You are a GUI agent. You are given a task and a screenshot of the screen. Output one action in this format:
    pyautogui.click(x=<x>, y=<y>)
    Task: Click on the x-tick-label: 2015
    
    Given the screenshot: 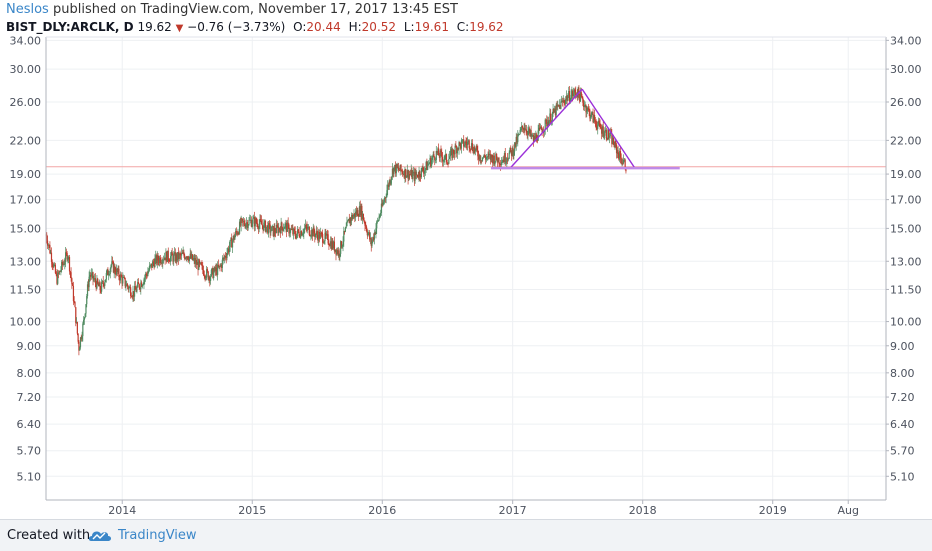 What is the action you would take?
    pyautogui.click(x=252, y=510)
    